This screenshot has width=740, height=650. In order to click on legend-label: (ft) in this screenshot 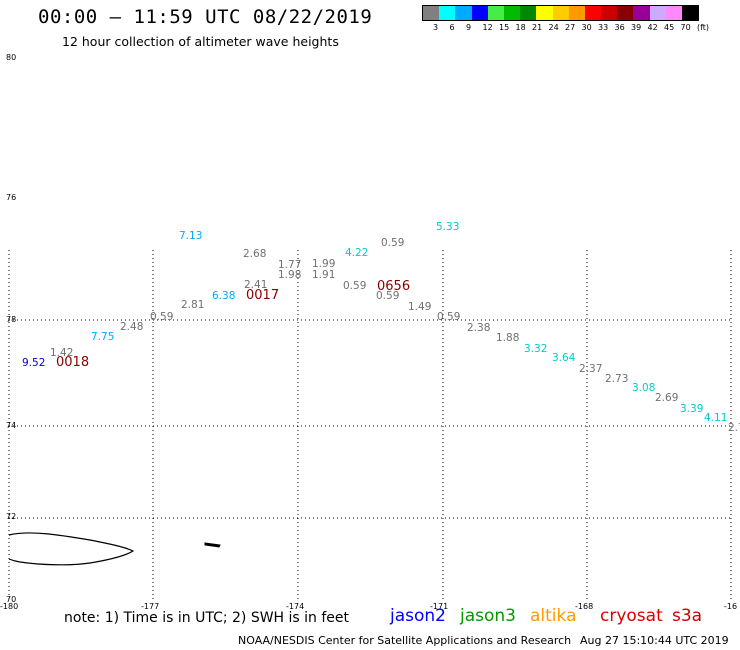, I will do `click(703, 27)`.